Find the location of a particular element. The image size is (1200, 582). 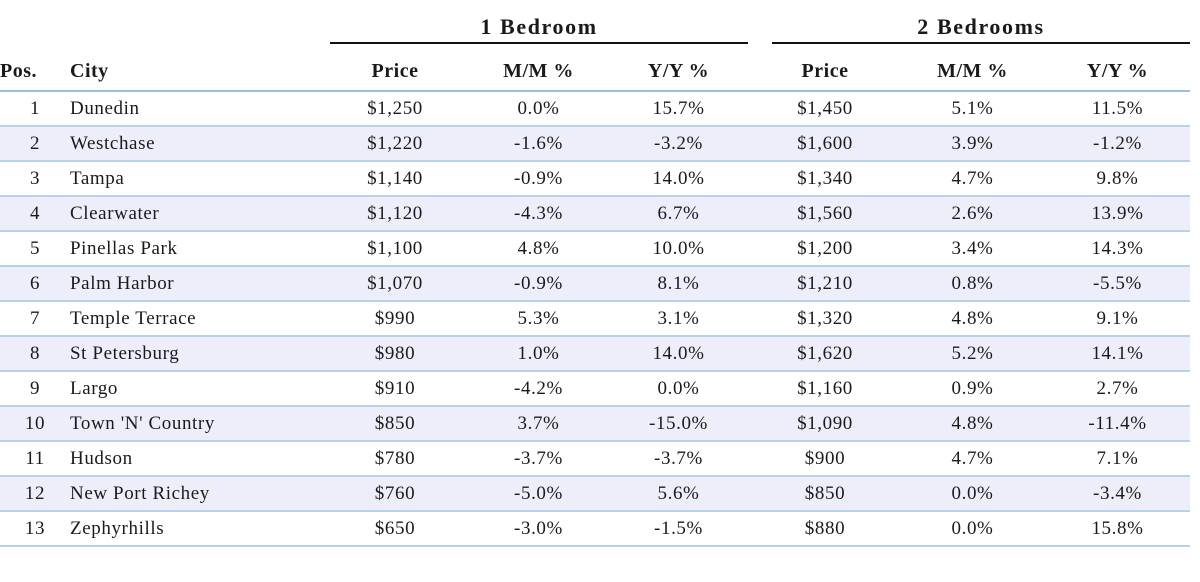

cell-mm-1br: 1.0% is located at coordinates (538, 354).